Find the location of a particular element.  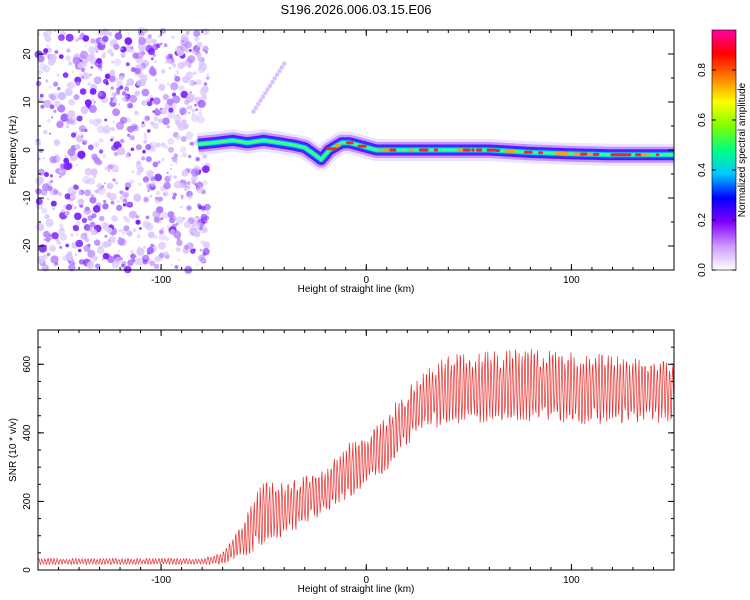

colorbar-ticks: 0.0 0.2 0.4 0.6 0.8 is located at coordinates (716, 170).